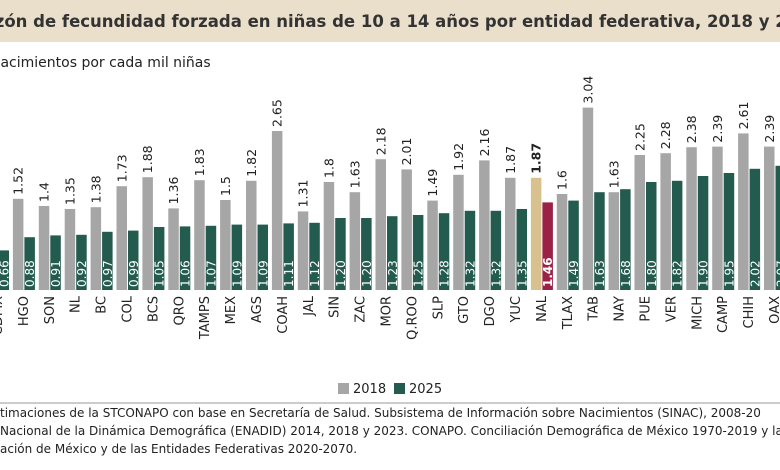  I want to click on x-tick-label: OAX, so click(774, 310).